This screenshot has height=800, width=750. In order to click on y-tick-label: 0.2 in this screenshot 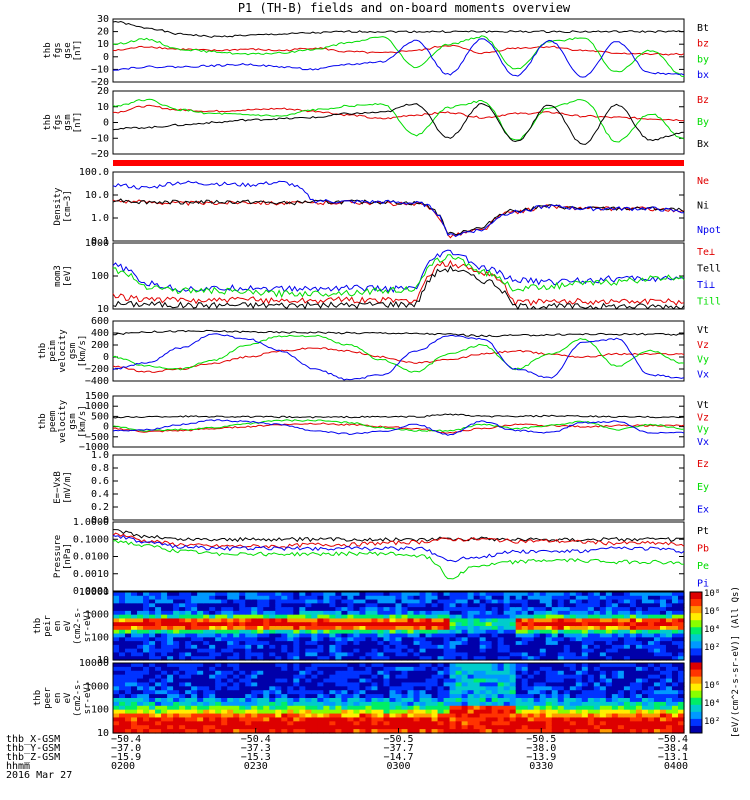, I will do `click(100, 507)`.